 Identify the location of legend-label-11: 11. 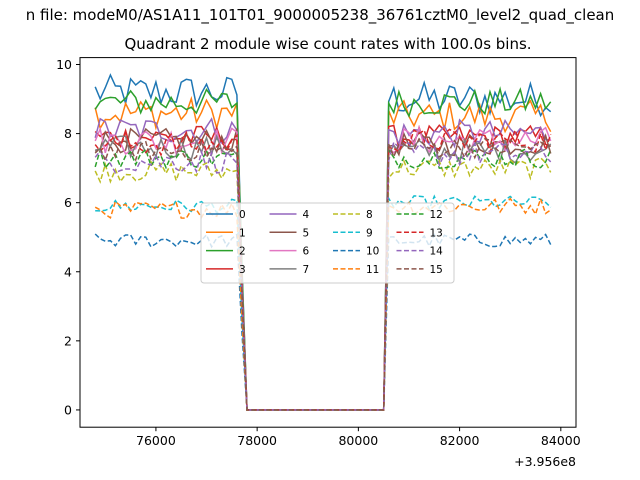
(372, 270).